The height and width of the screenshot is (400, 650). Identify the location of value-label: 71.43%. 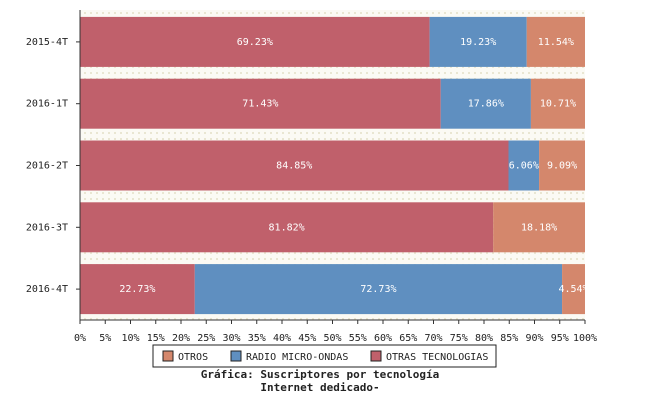
(260, 104).